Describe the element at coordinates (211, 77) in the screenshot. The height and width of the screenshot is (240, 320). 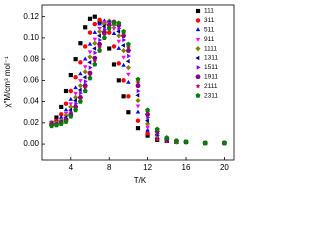
I see `legend-label: 1911` at that location.